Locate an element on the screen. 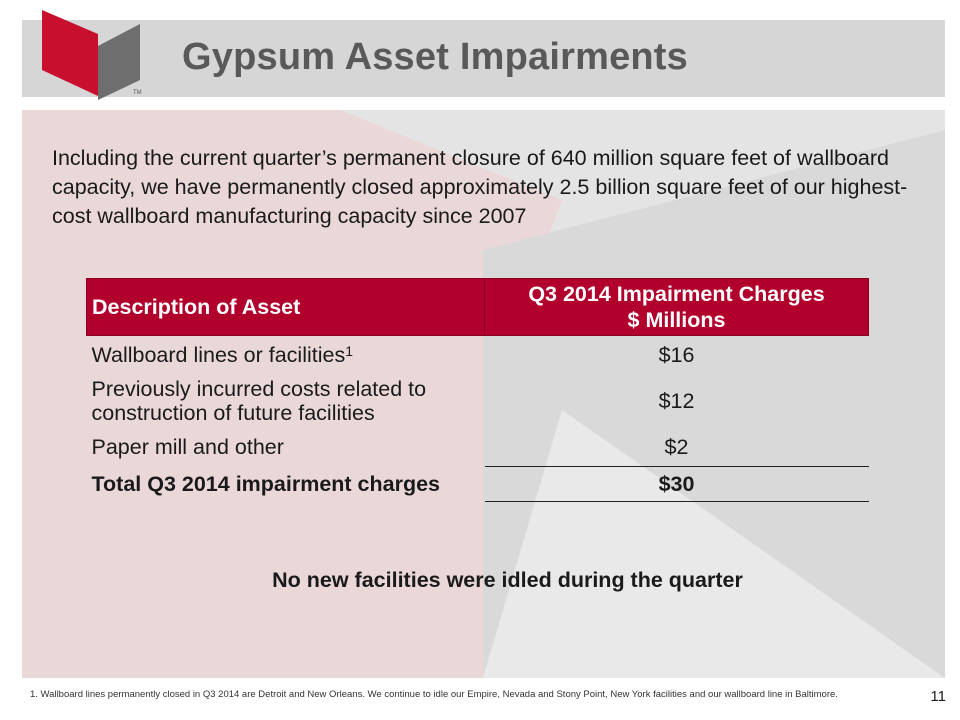  header-band is located at coordinates (483, 58).